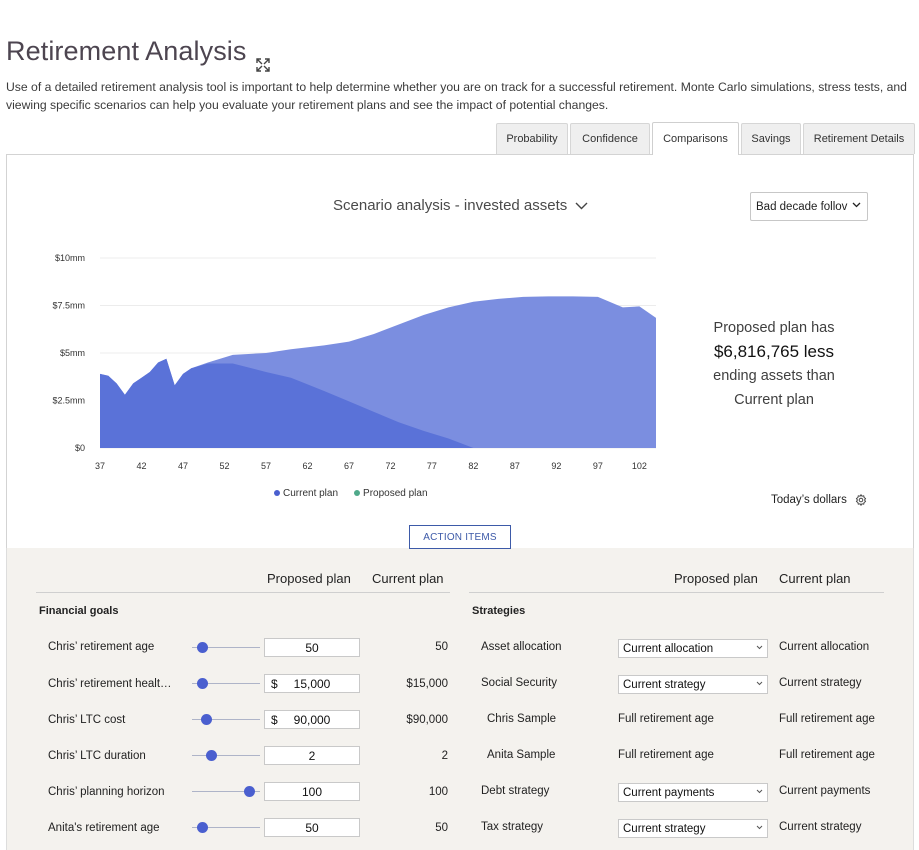 Image resolution: width=919 pixels, height=850 pixels. What do you see at coordinates (809, 500) in the screenshot?
I see `todays-dollars-label: Today’s dollars` at bounding box center [809, 500].